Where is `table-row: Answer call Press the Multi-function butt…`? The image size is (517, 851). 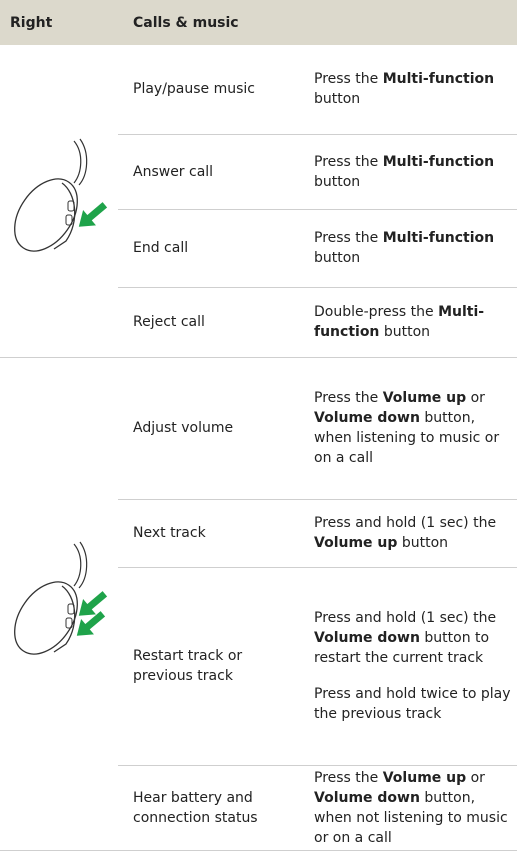
table-row: Answer call Press the Multi-function butt… is located at coordinates (258, 172).